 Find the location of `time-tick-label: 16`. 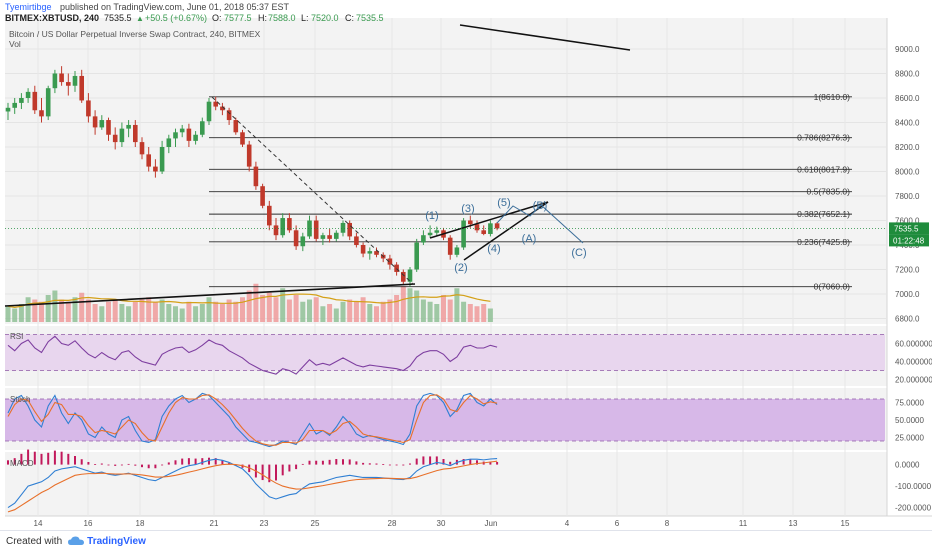

time-tick-label: 16 is located at coordinates (88, 523).